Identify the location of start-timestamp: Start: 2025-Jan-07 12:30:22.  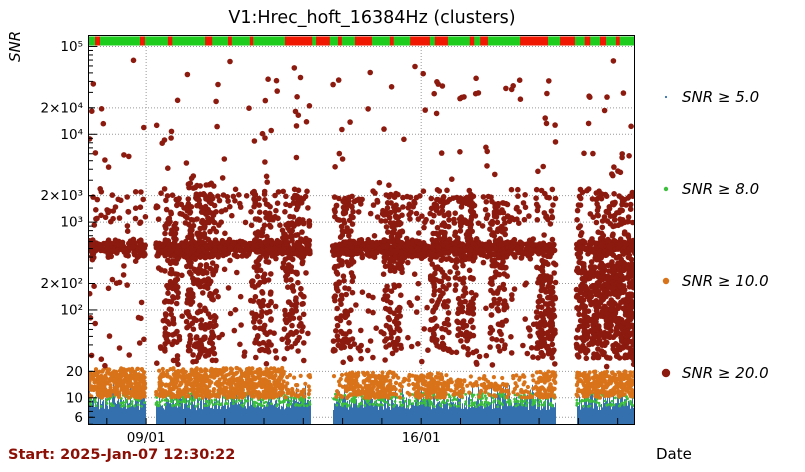
(121, 455).